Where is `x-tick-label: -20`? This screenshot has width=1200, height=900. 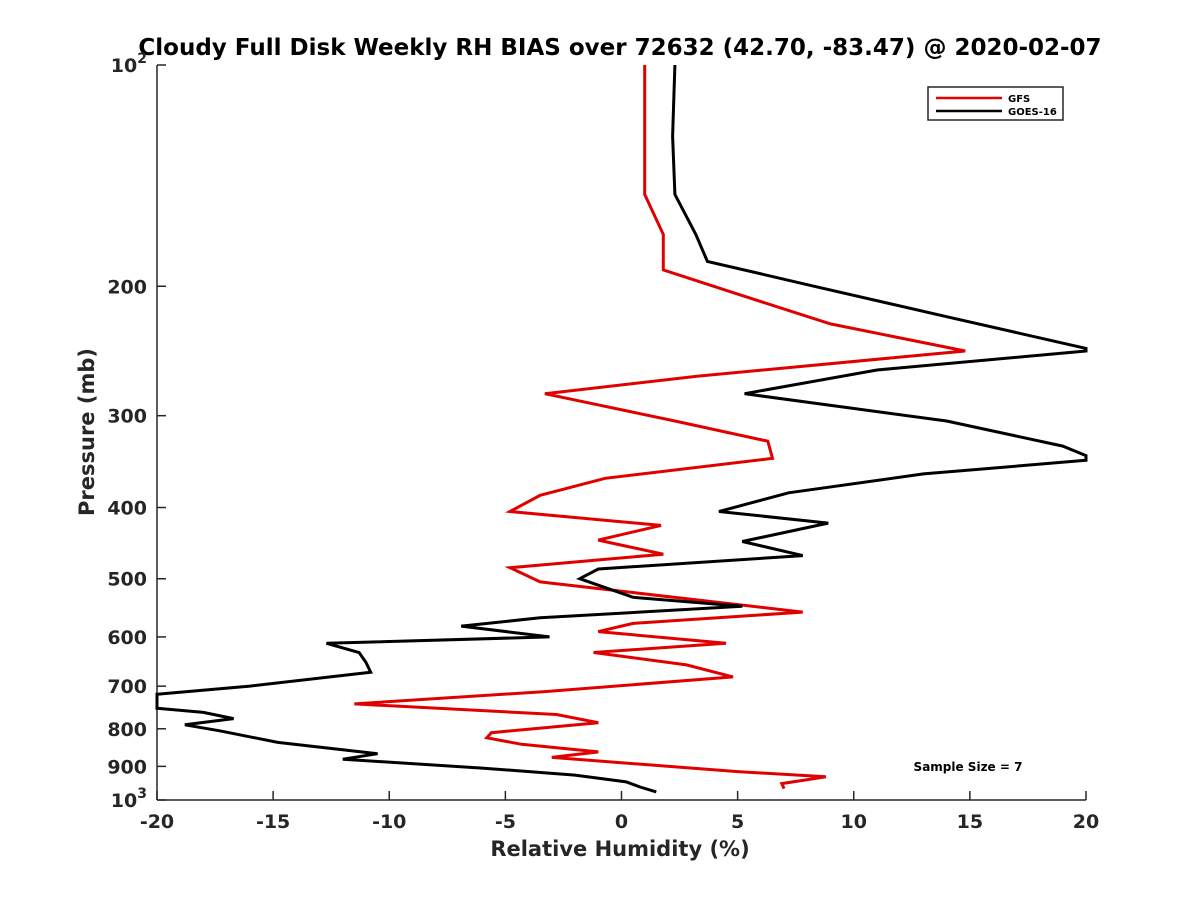 x-tick-label: -20 is located at coordinates (157, 822).